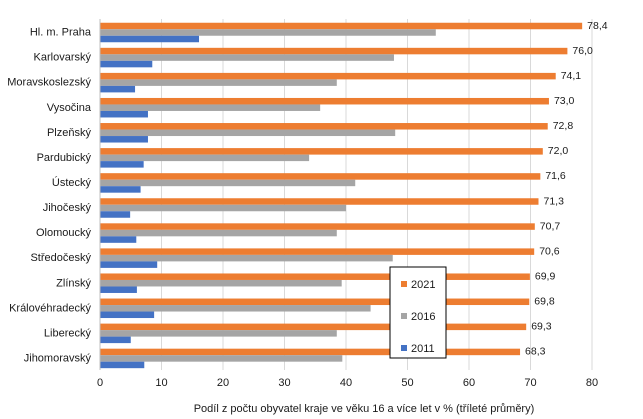 The image size is (643, 419). I want to click on category-label: Moravskoslezský, so click(49, 83).